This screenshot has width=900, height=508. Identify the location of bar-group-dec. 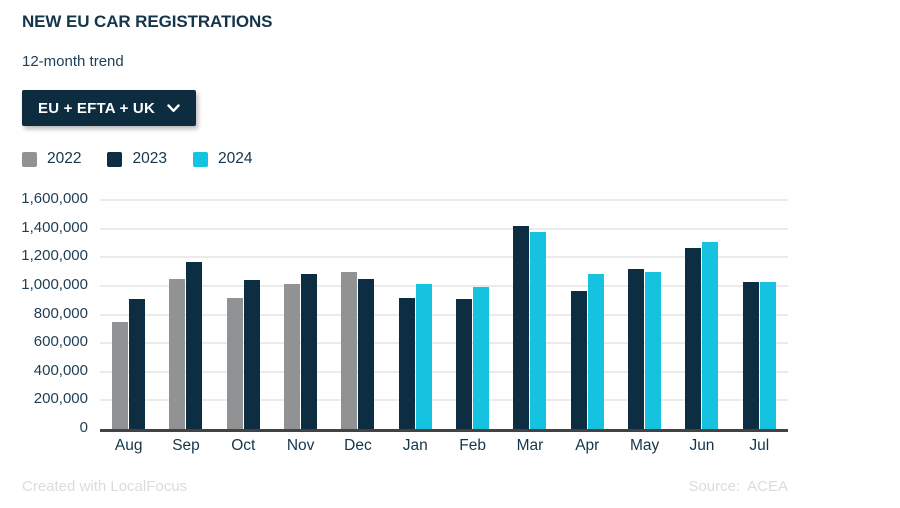
(358, 314).